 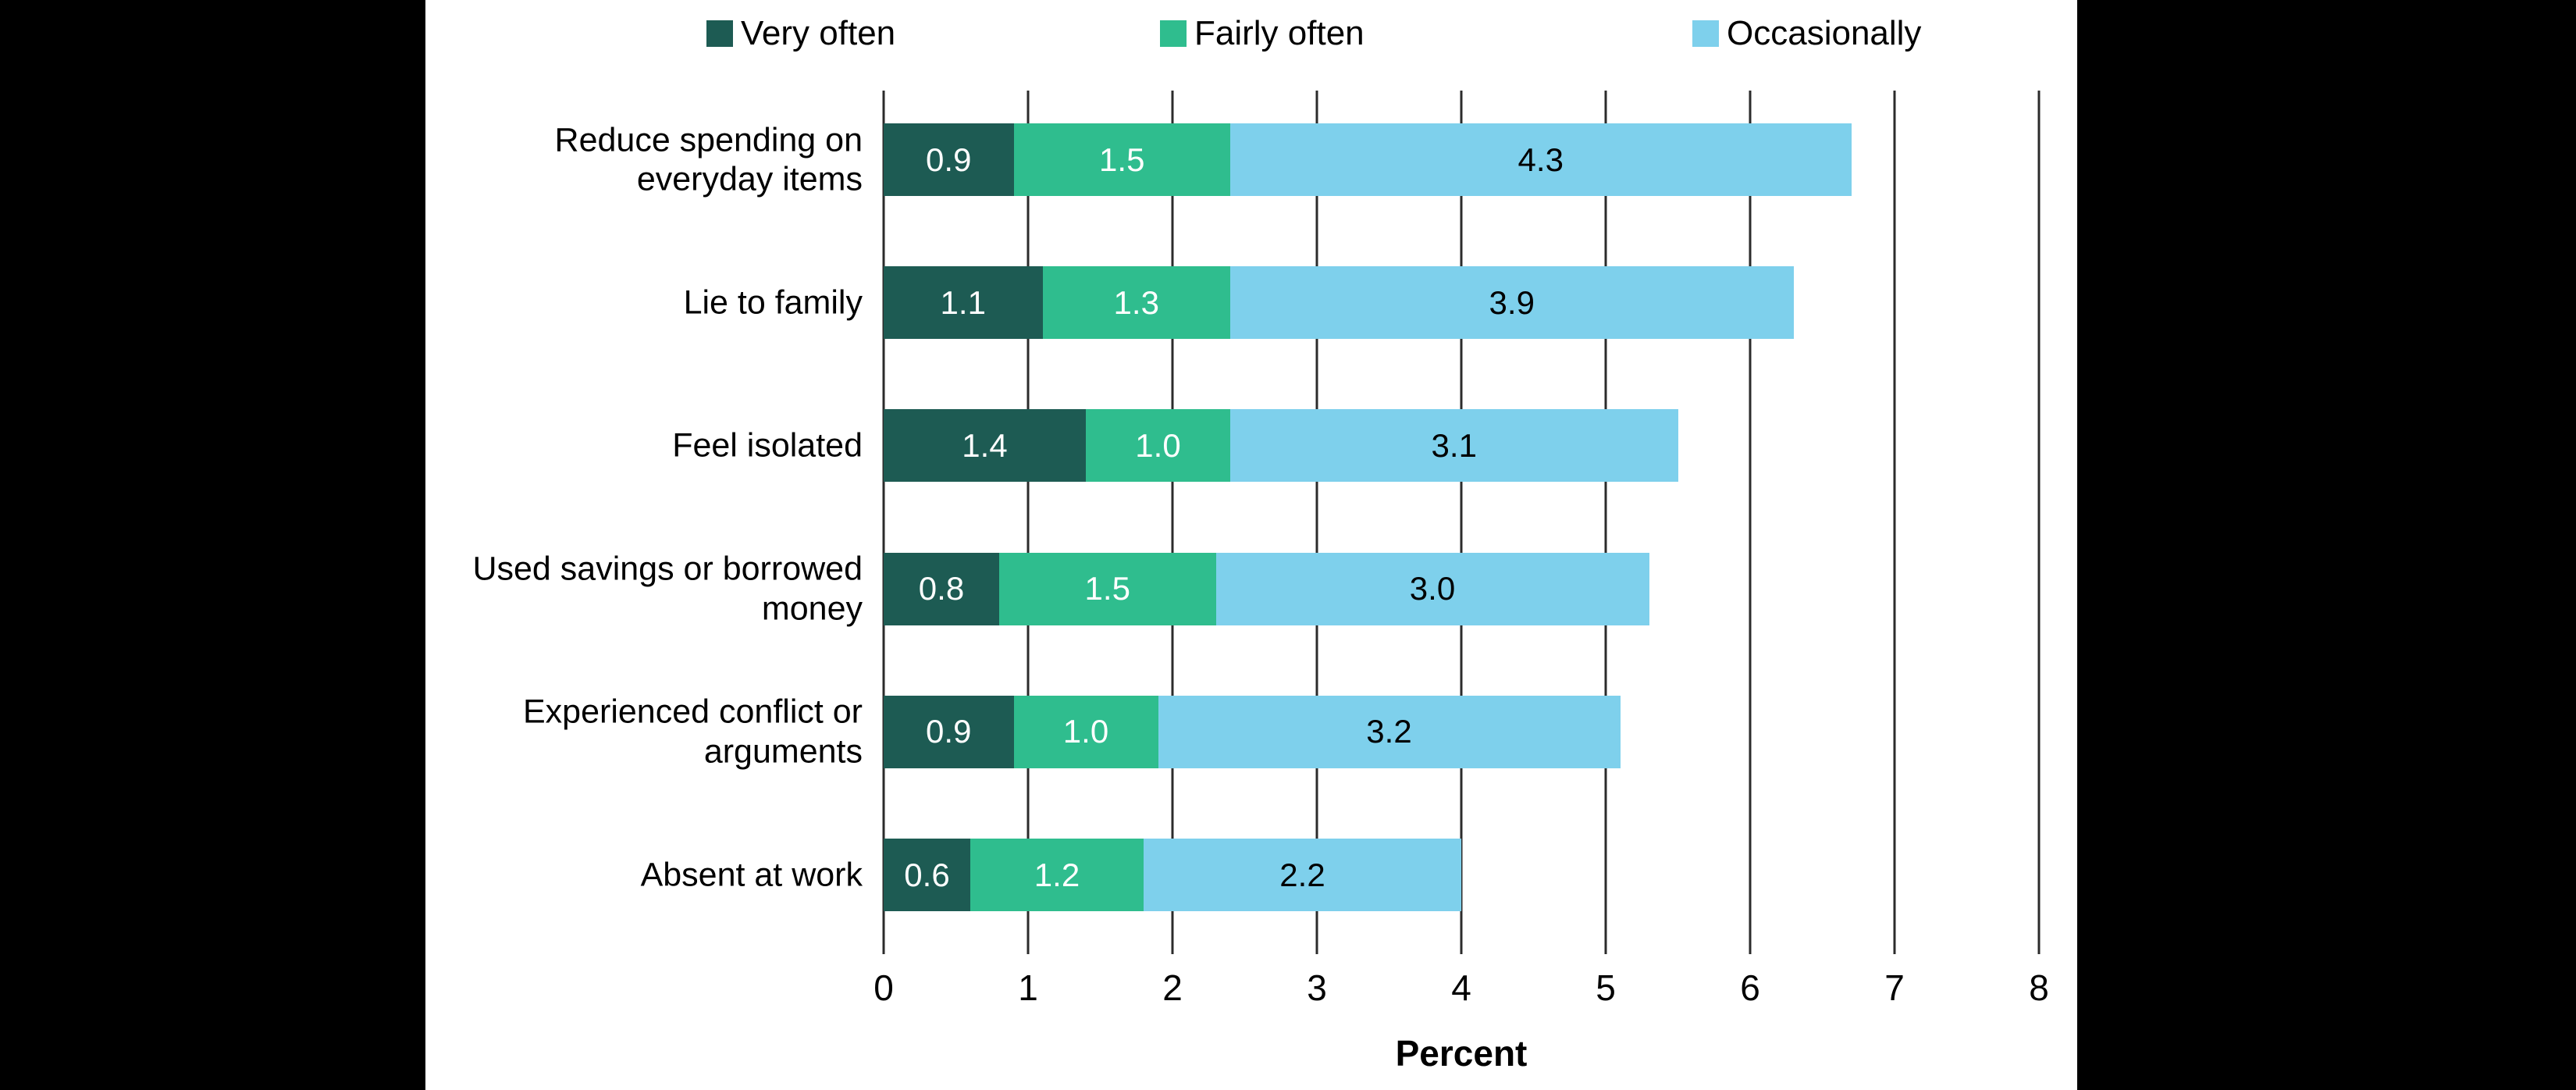 I want to click on bar-segment: 1.4, so click(x=985, y=446).